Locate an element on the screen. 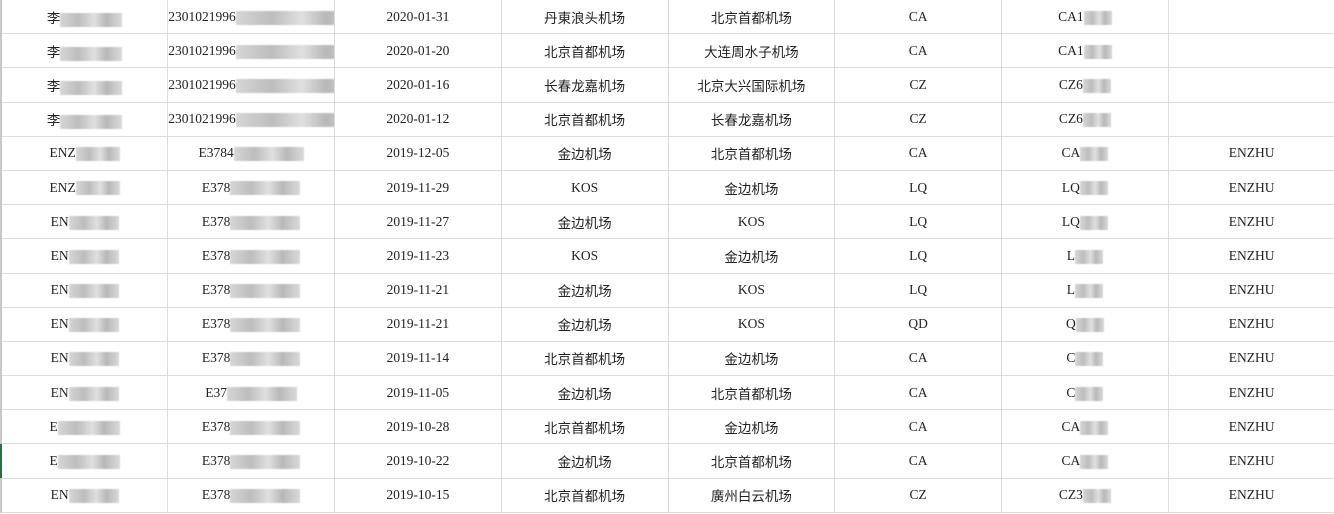 This screenshot has width=1334, height=514. arrival-cell: 廣州白云机场 is located at coordinates (751, 495).